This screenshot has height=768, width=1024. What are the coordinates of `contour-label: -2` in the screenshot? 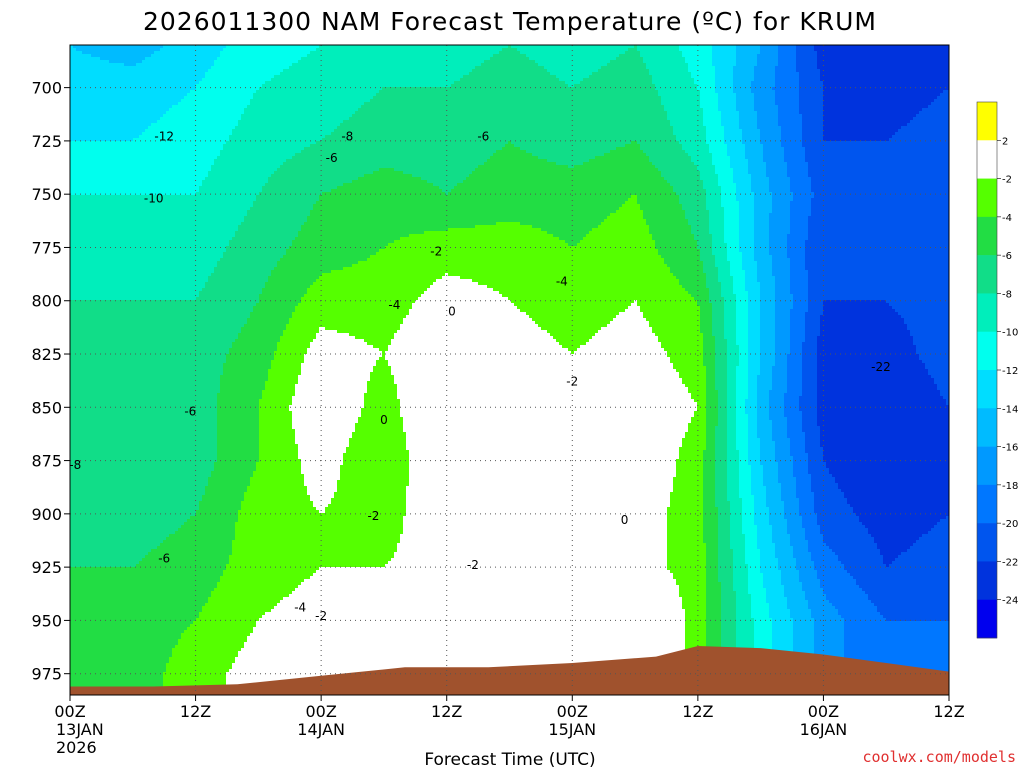 It's located at (321, 616).